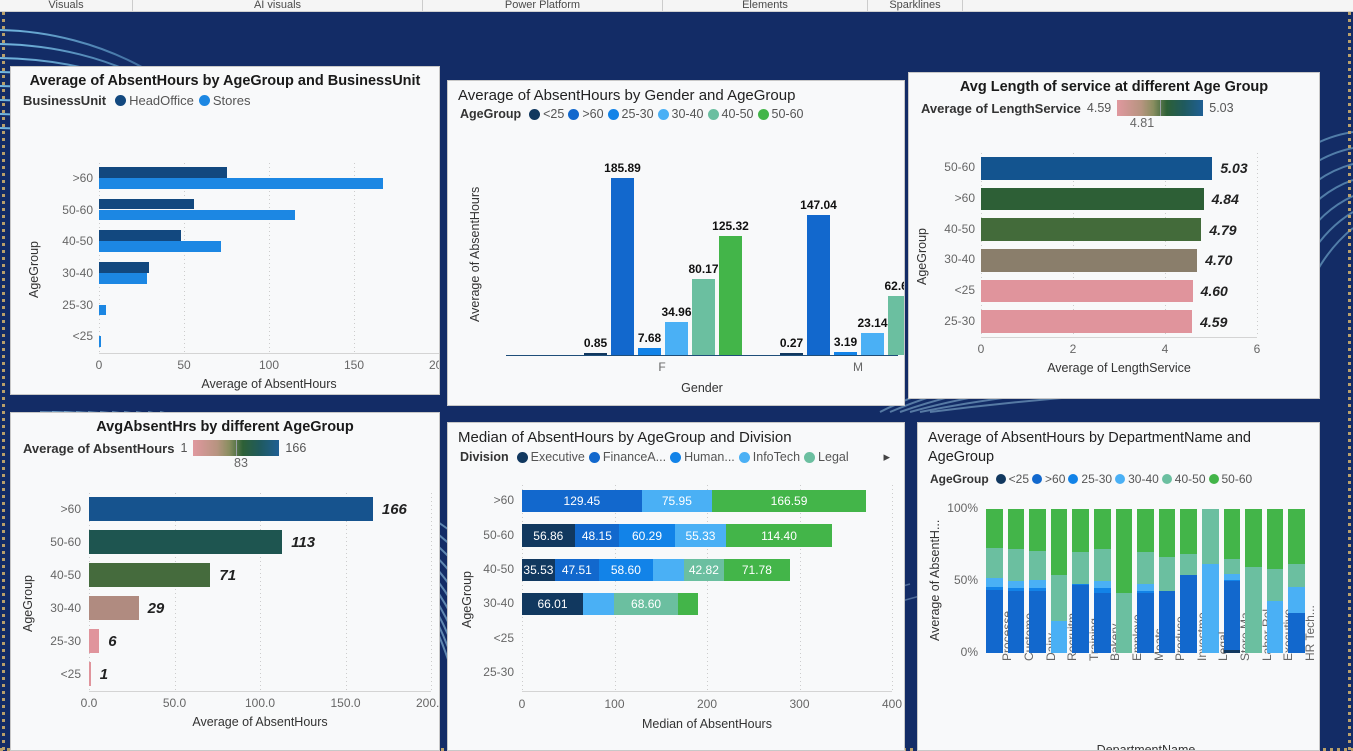  I want to click on legend-item-executive: Executive, so click(550, 457).